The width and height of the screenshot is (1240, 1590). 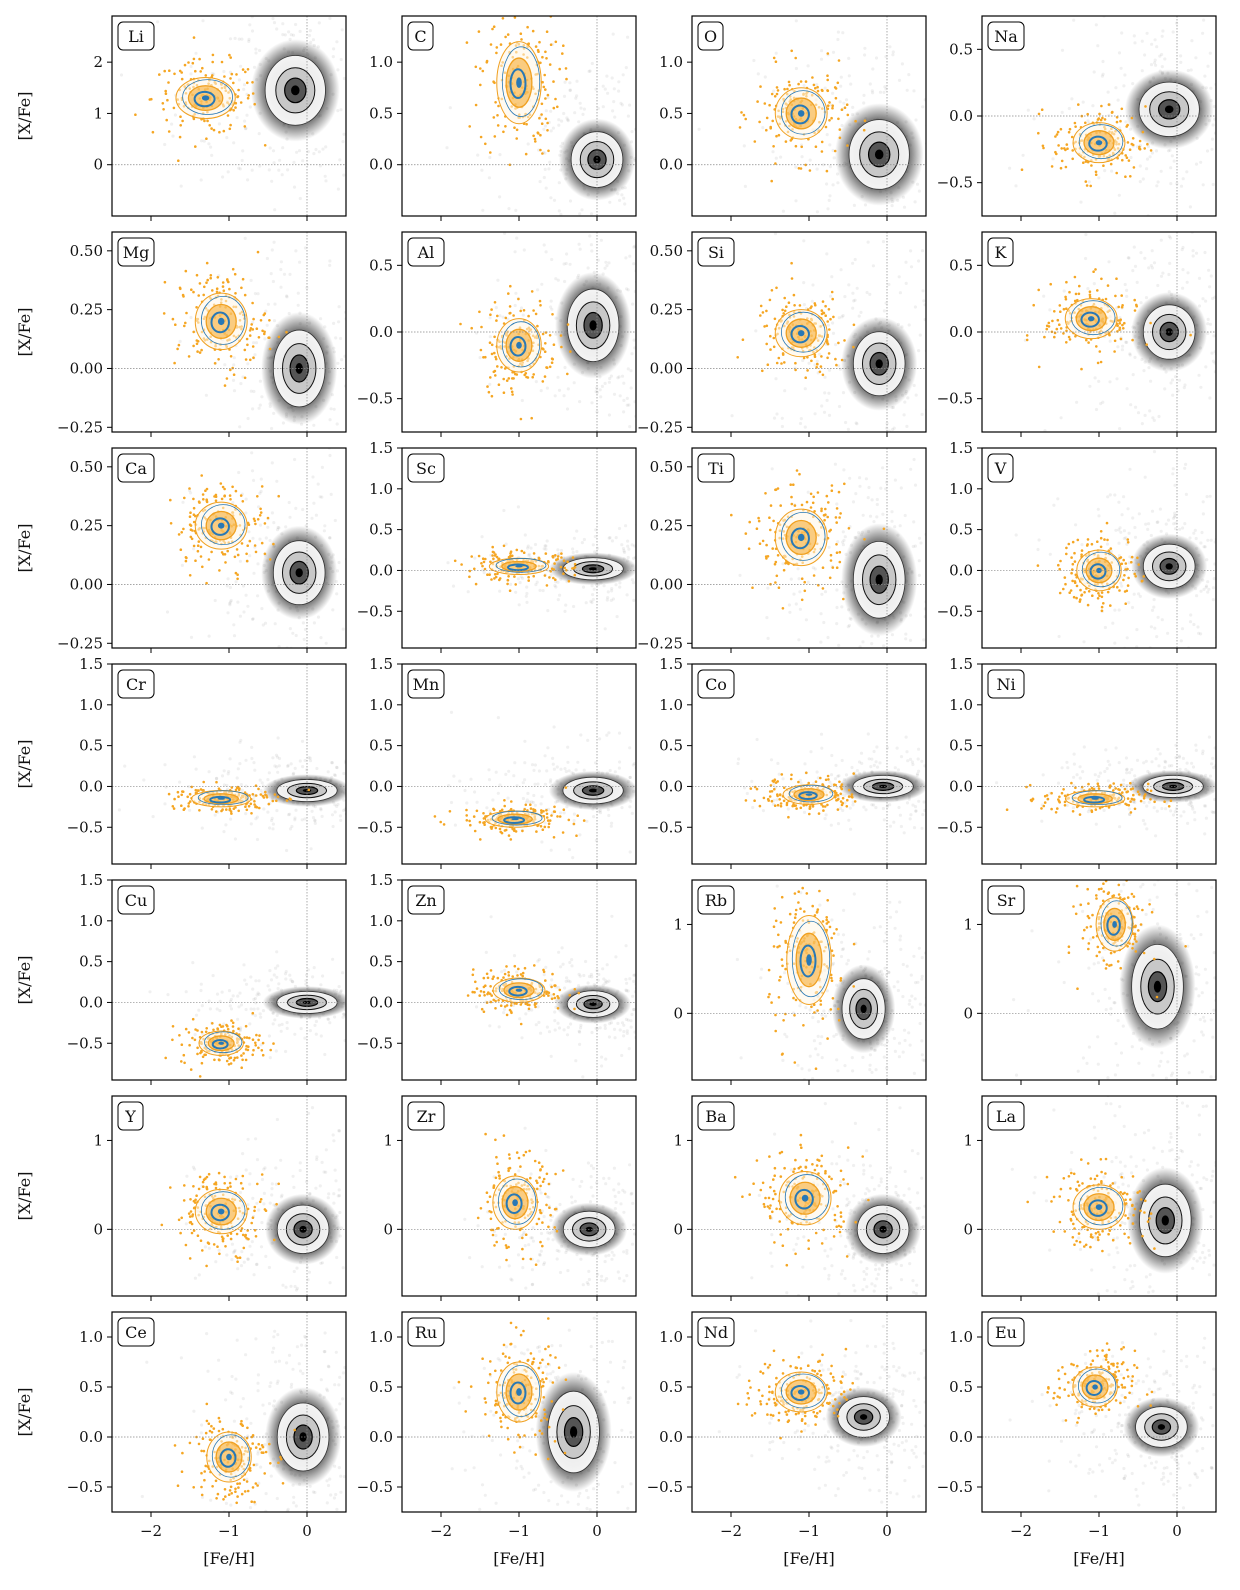 I want to click on accreted-peak, so click(x=801, y=113).